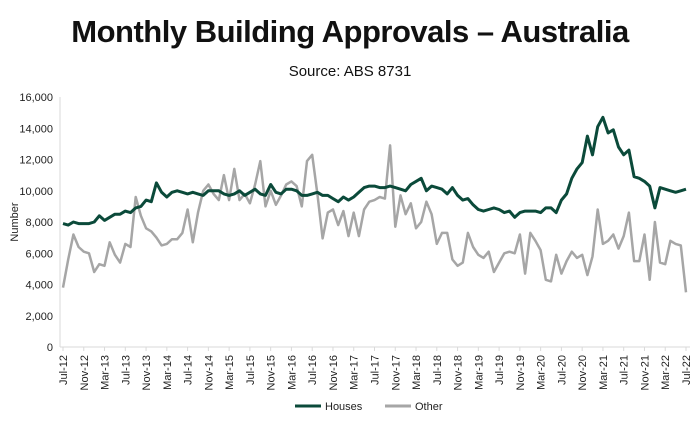 The image size is (700, 428). What do you see at coordinates (500, 370) in the screenshot?
I see `x-tick-label: Jul-19` at bounding box center [500, 370].